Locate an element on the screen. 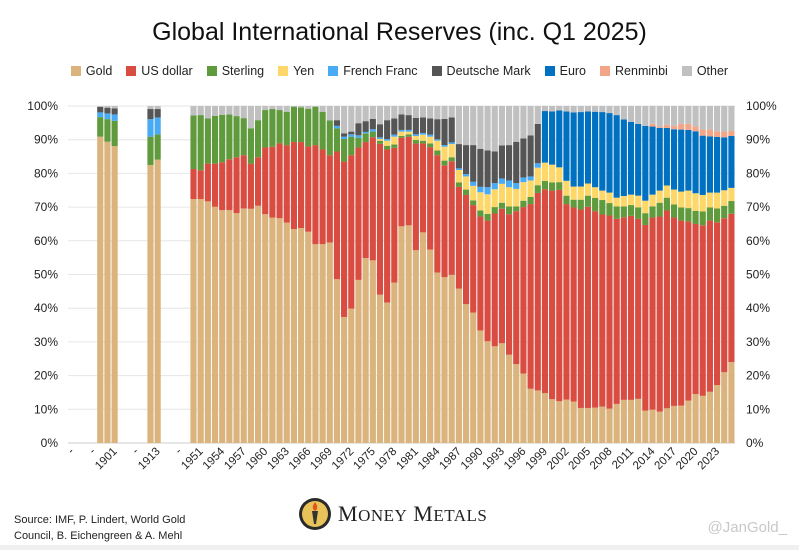 This screenshot has height=550, width=799. y-tick-label-right: 30% is located at coordinates (758, 342).